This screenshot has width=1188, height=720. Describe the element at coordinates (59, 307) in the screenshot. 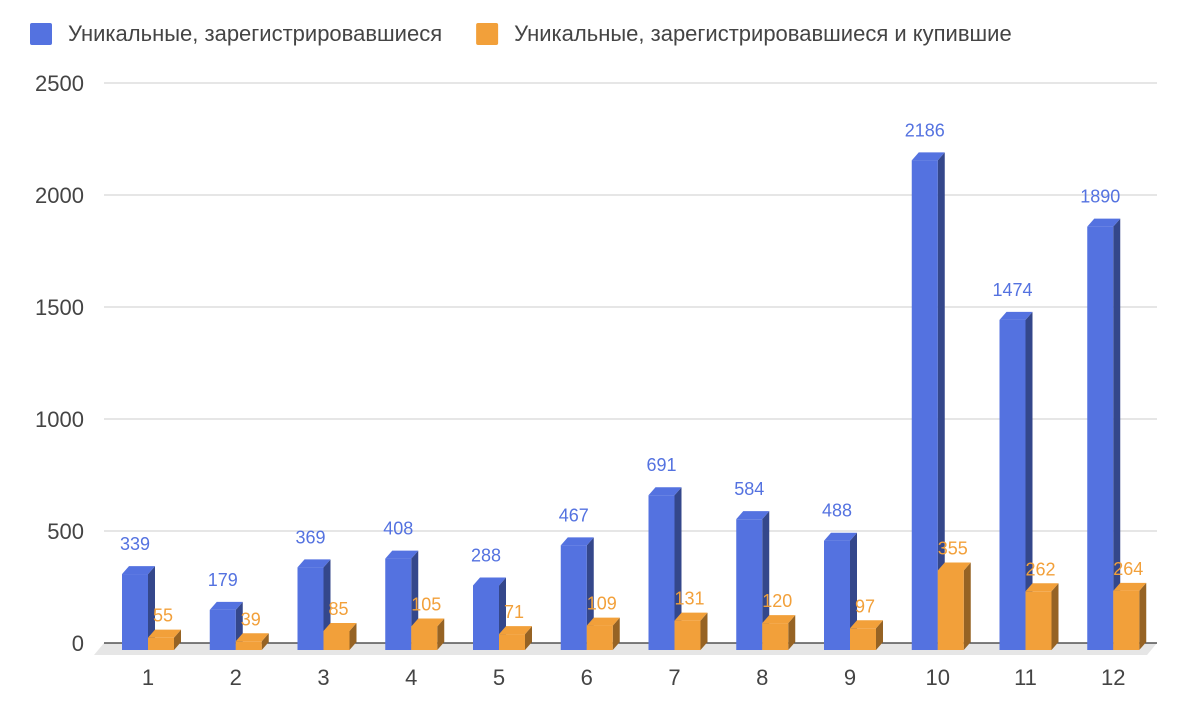

I see `y-tick-label: 1500` at that location.